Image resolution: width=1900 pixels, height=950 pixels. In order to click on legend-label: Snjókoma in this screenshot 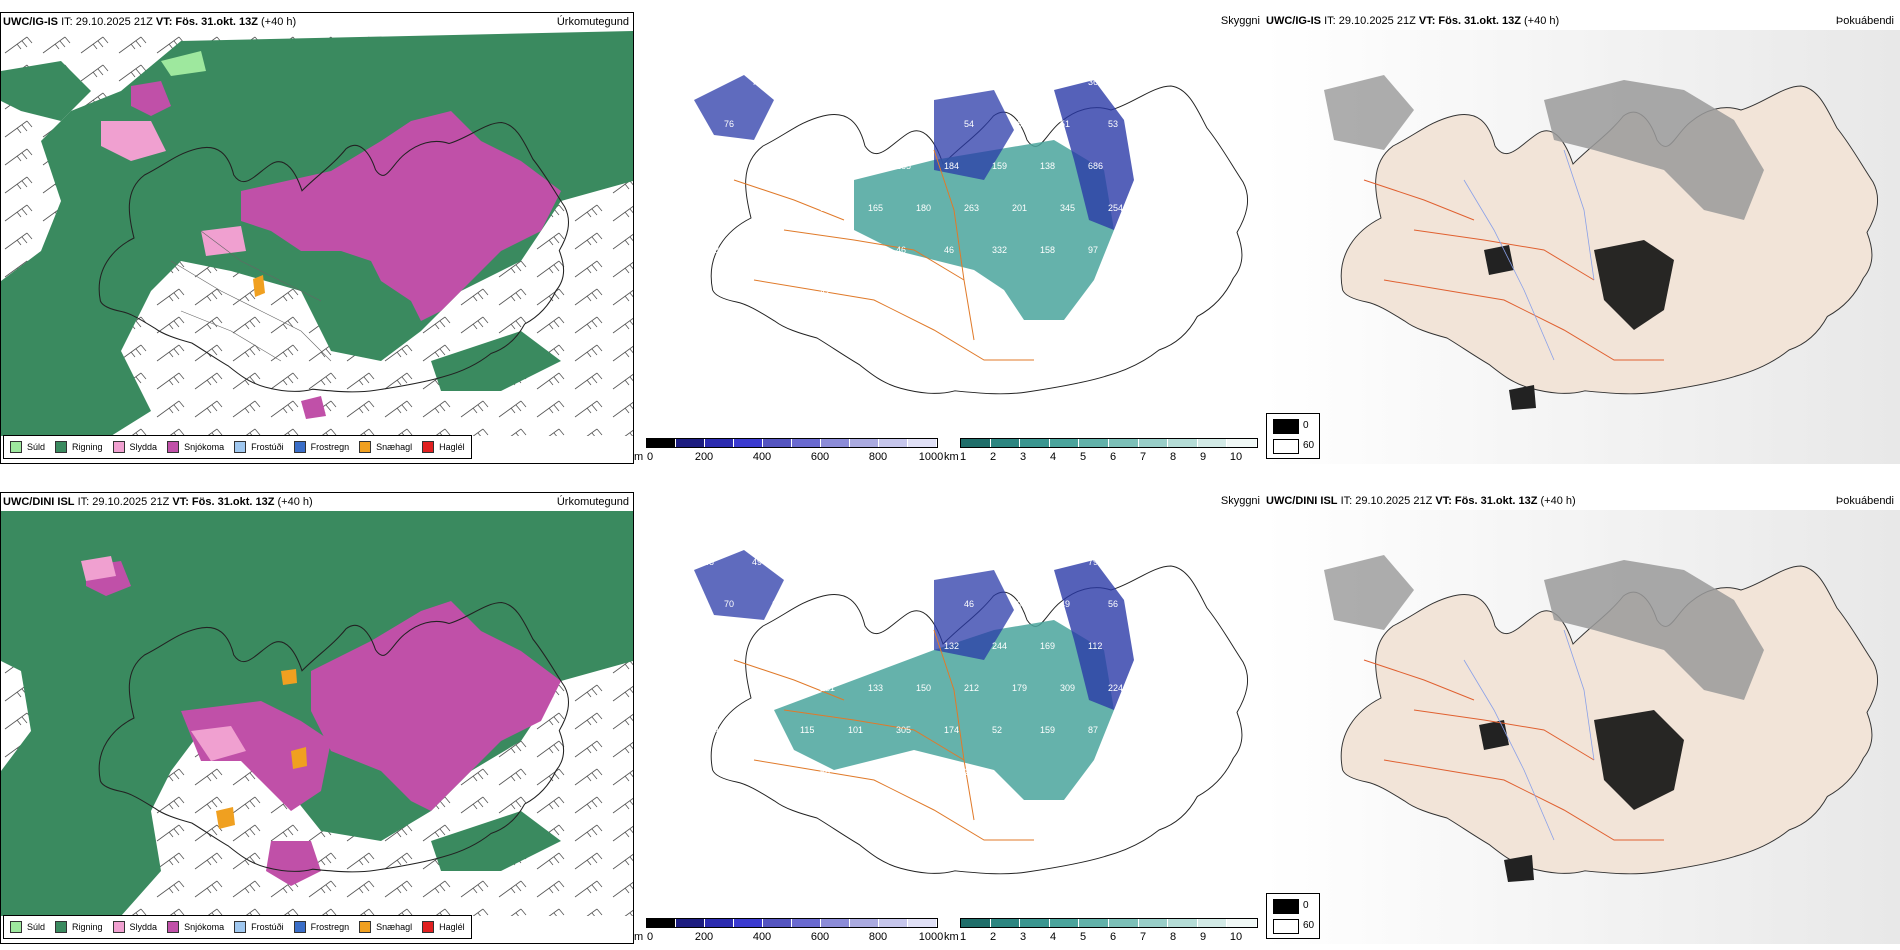, I will do `click(204, 927)`.